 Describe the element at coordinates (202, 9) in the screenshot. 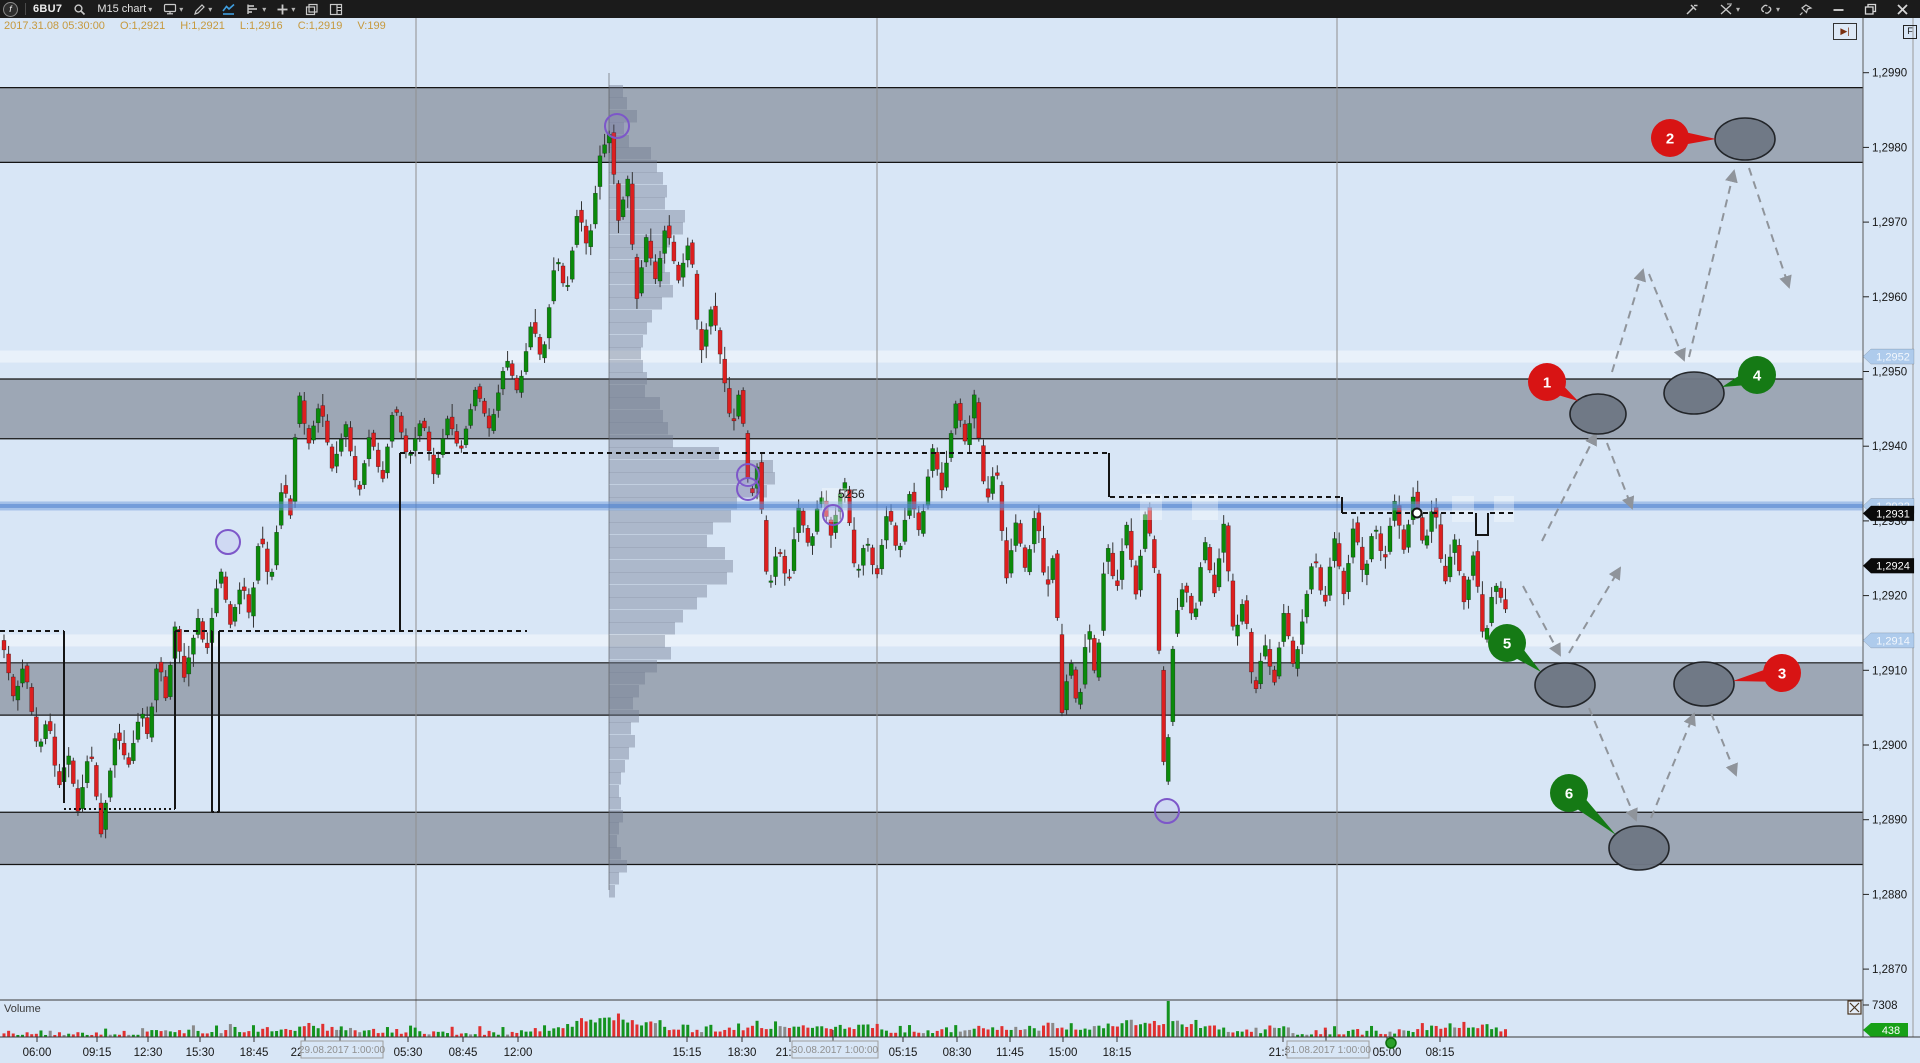

I see `draw-tools-dropdown: ▾` at that location.